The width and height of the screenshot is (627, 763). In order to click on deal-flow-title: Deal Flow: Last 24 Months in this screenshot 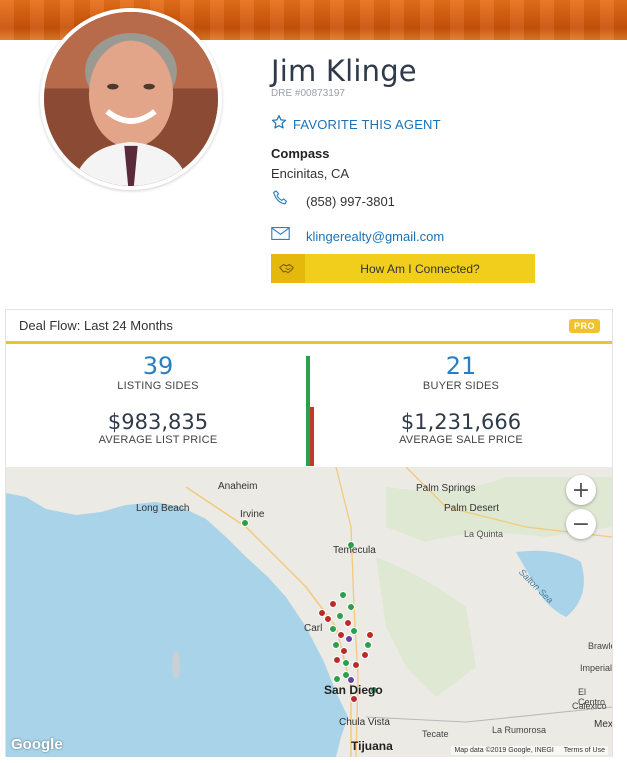, I will do `click(96, 325)`.